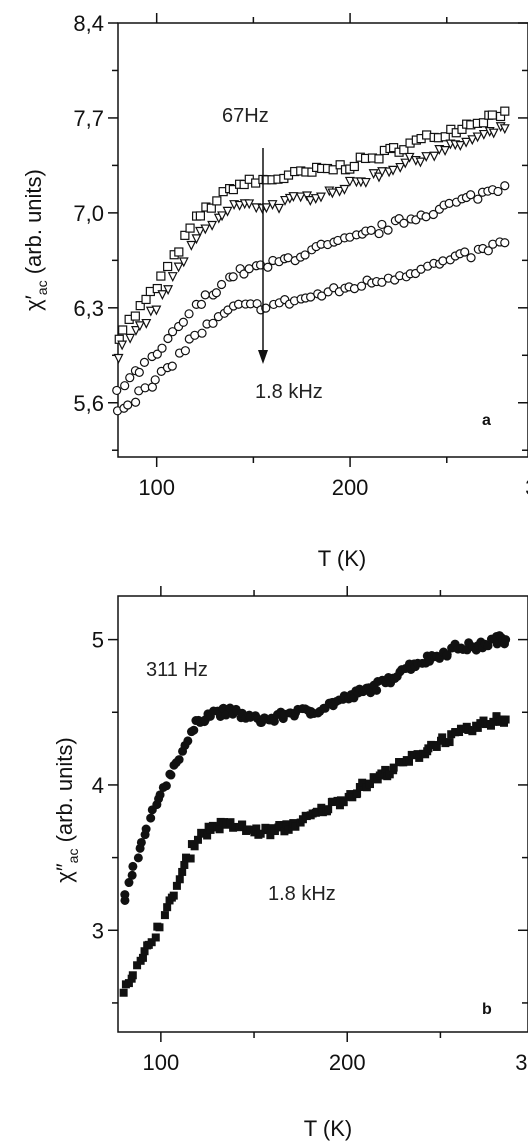 The height and width of the screenshot is (1141, 528). I want to click on x-axis-label-b: T (K), so click(328, 1128).